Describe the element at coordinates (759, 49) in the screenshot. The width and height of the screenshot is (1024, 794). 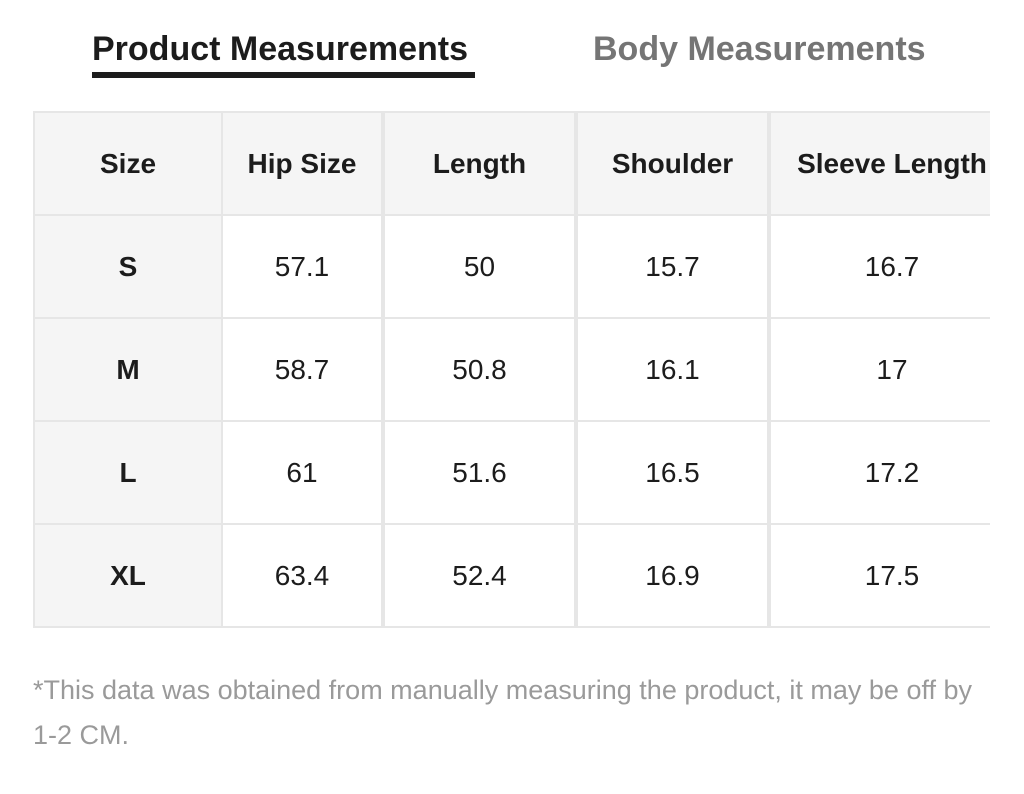
I see `tab-body-measurements: Body Measurements` at that location.